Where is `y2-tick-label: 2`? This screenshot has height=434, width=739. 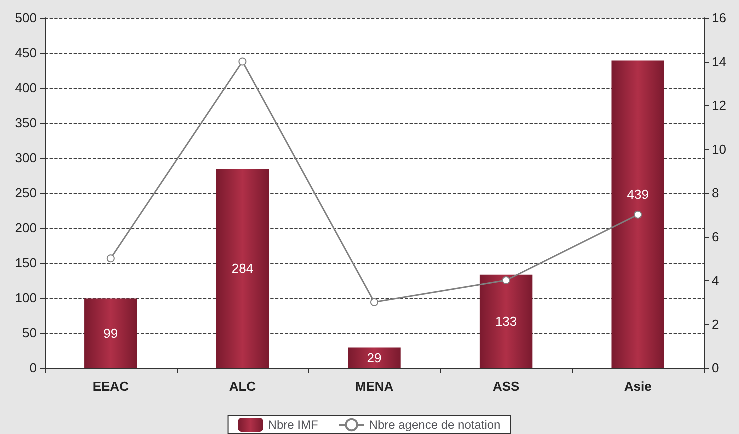 y2-tick-label: 2 is located at coordinates (716, 324).